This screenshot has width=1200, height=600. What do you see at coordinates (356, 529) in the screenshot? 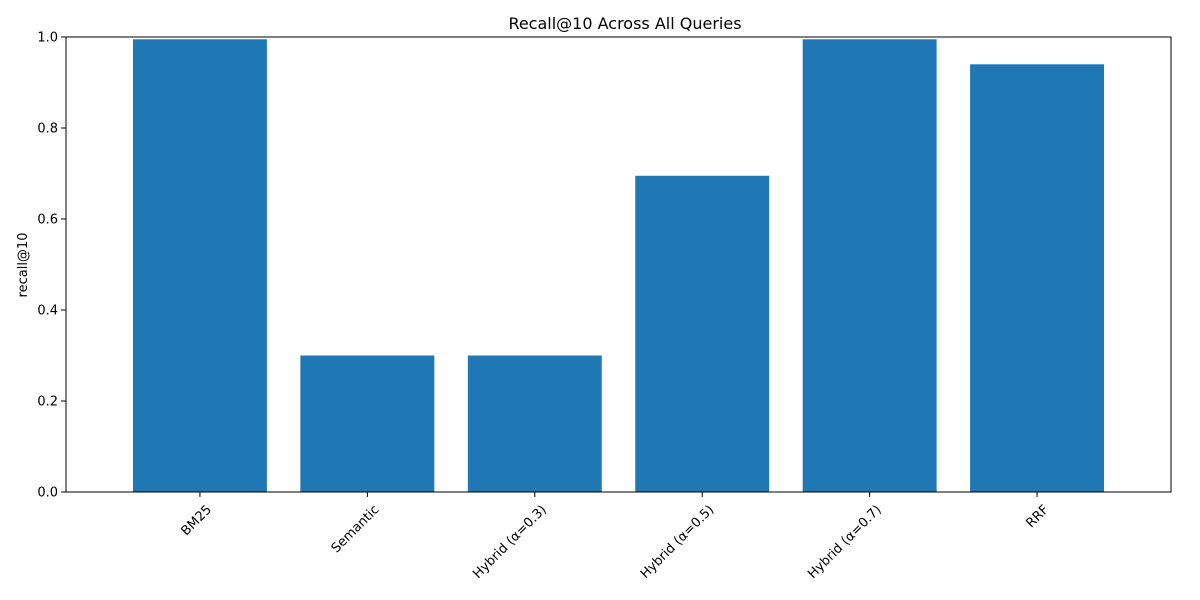
I see `x-tick-label: Semantic` at bounding box center [356, 529].